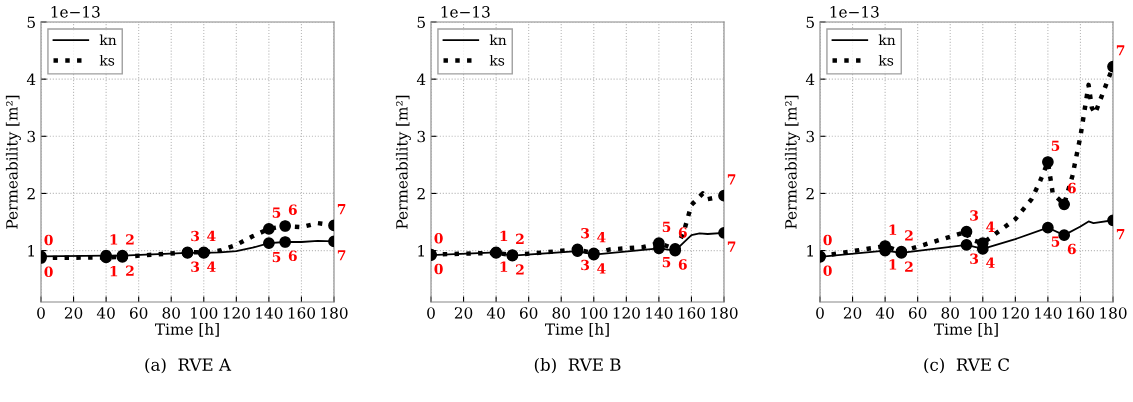  I want to click on text: (b) RVE B, so click(577, 366).